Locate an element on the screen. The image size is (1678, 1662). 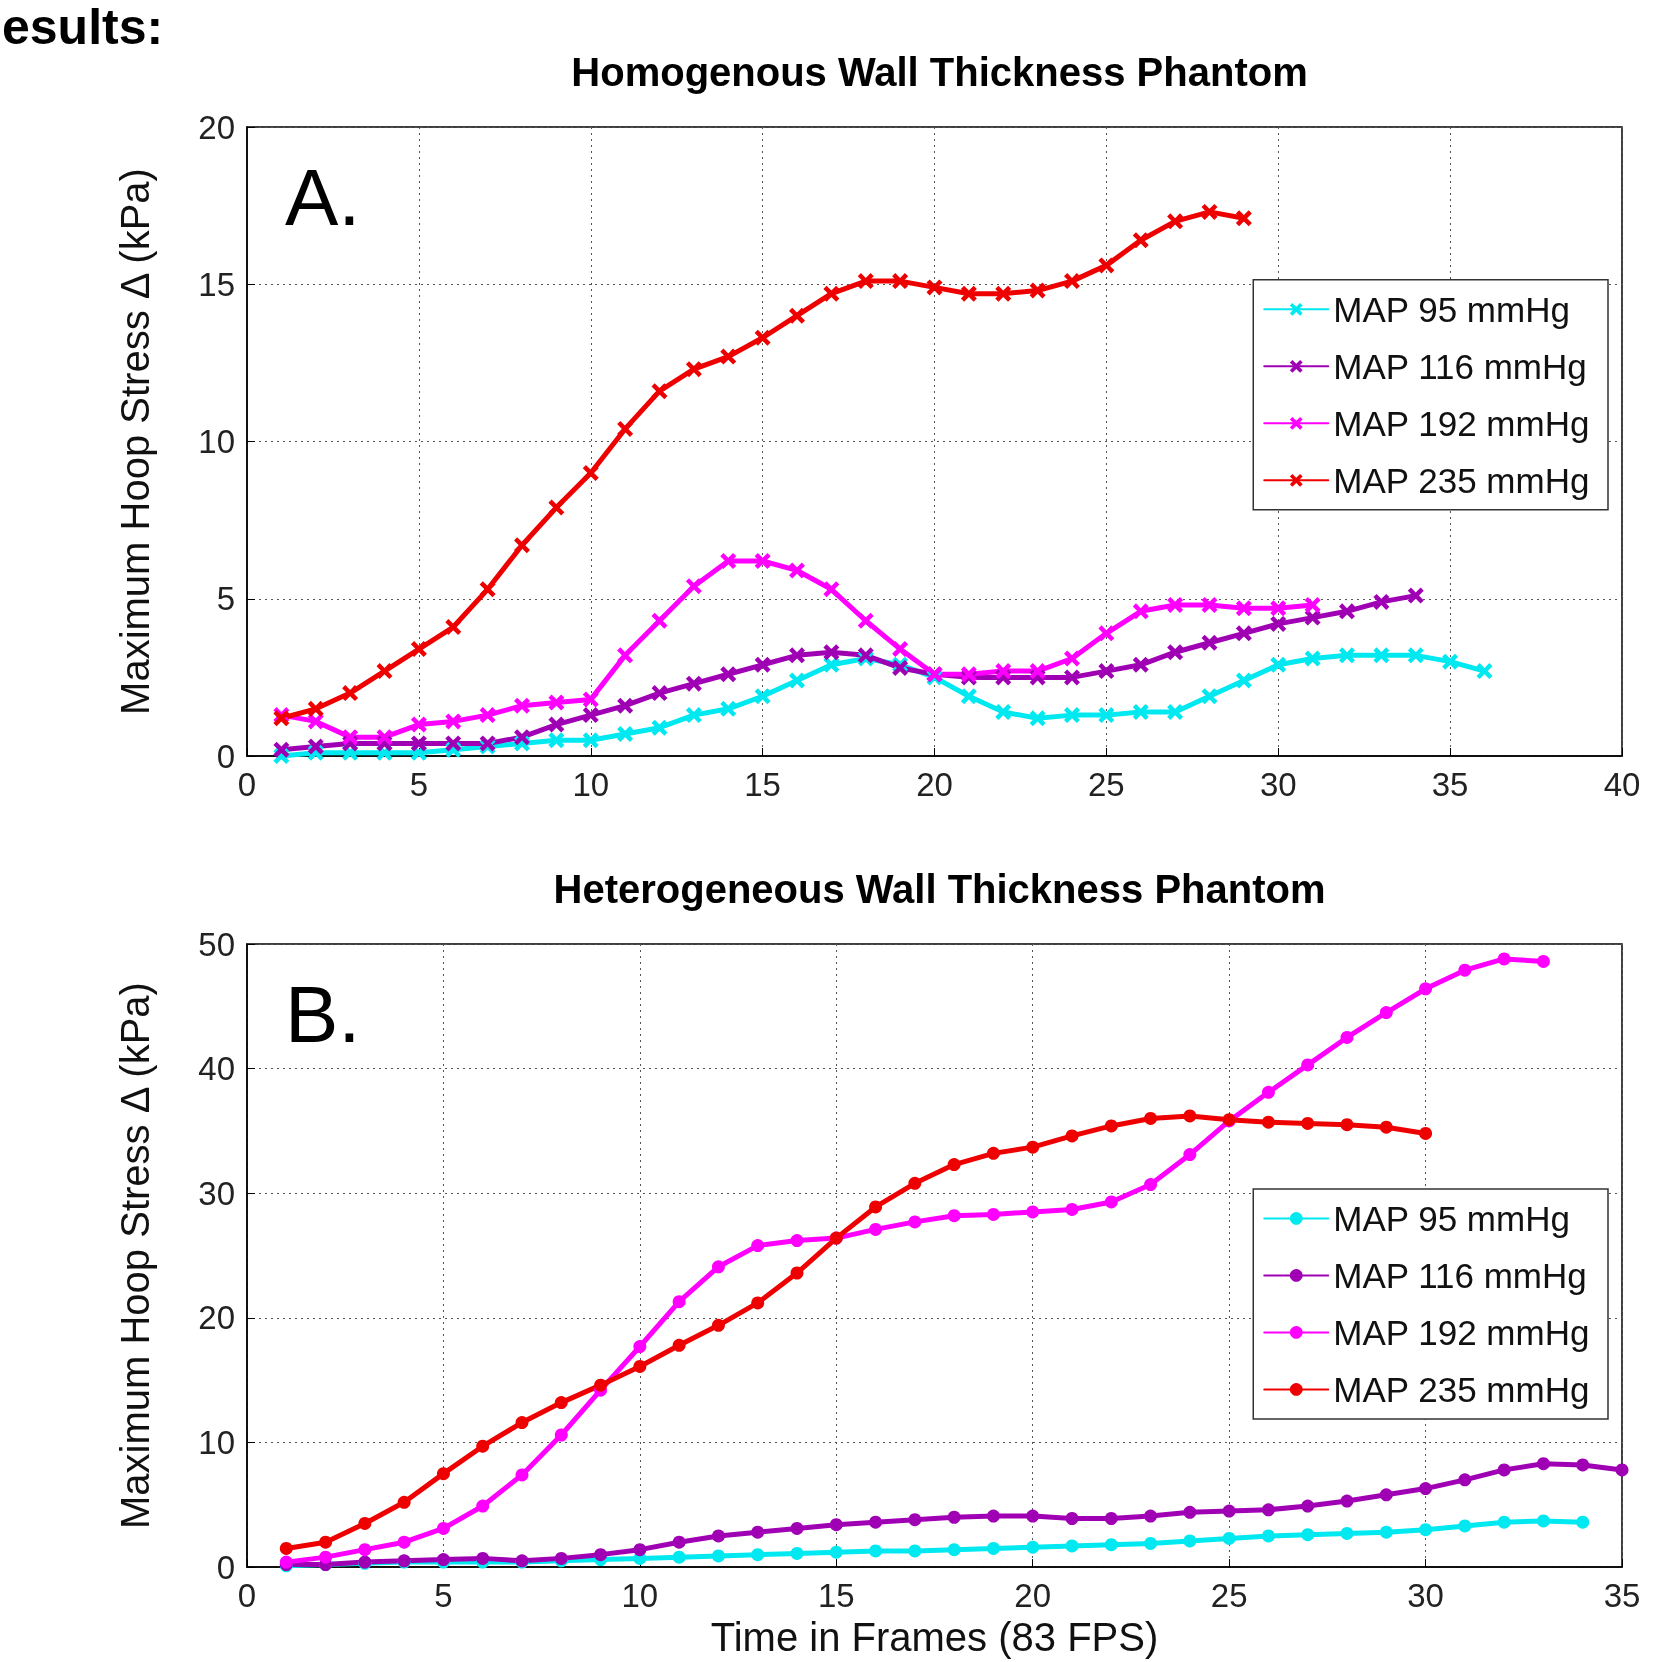
y-tick-label: 15 is located at coordinates (216, 284).